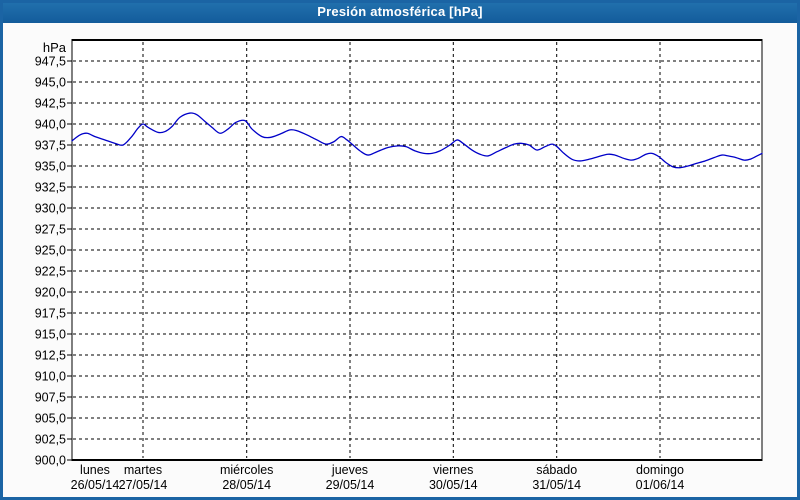 The width and height of the screenshot is (800, 500). Describe the element at coordinates (453, 485) in the screenshot. I see `x-tick-date-label: 30/05/14` at that location.